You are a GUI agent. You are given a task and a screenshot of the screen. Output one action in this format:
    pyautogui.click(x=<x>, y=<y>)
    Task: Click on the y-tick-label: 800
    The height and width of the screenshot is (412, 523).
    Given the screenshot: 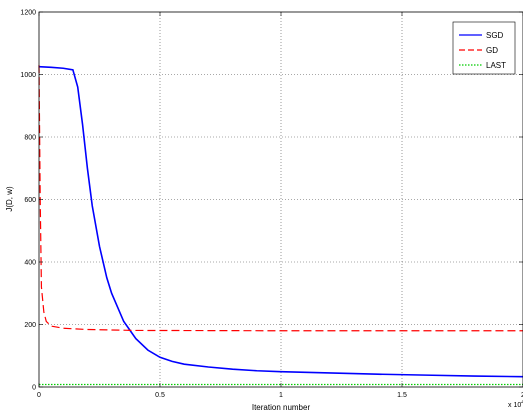 What is the action you would take?
    pyautogui.click(x=30, y=138)
    